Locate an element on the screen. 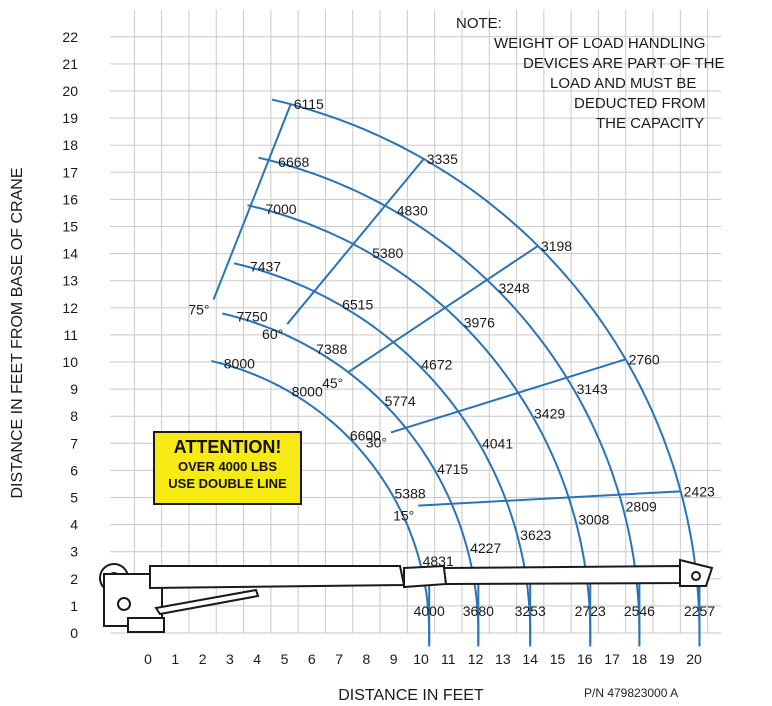 Image resolution: width=772 pixels, height=706 pixels. angle-label: 45° is located at coordinates (332, 383).